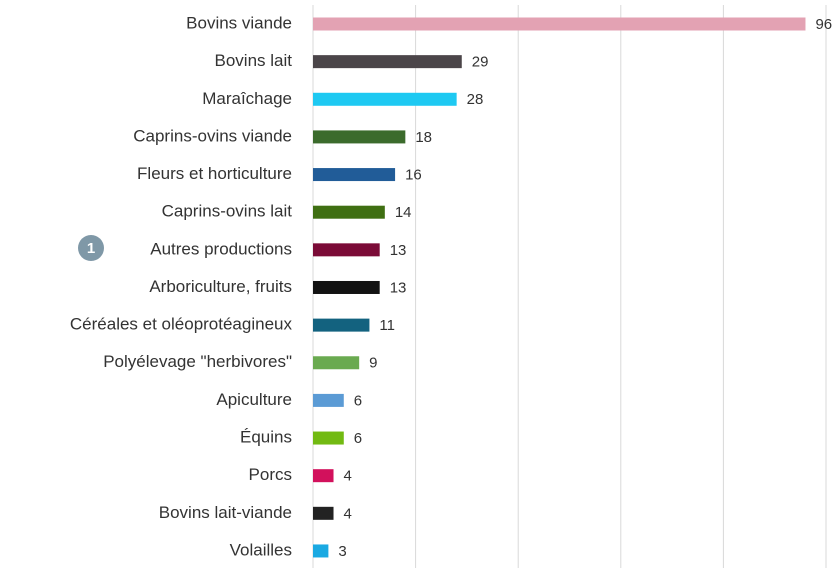 The width and height of the screenshot is (840, 568). What do you see at coordinates (221, 248) in the screenshot?
I see `category-label: Autres productions` at bounding box center [221, 248].